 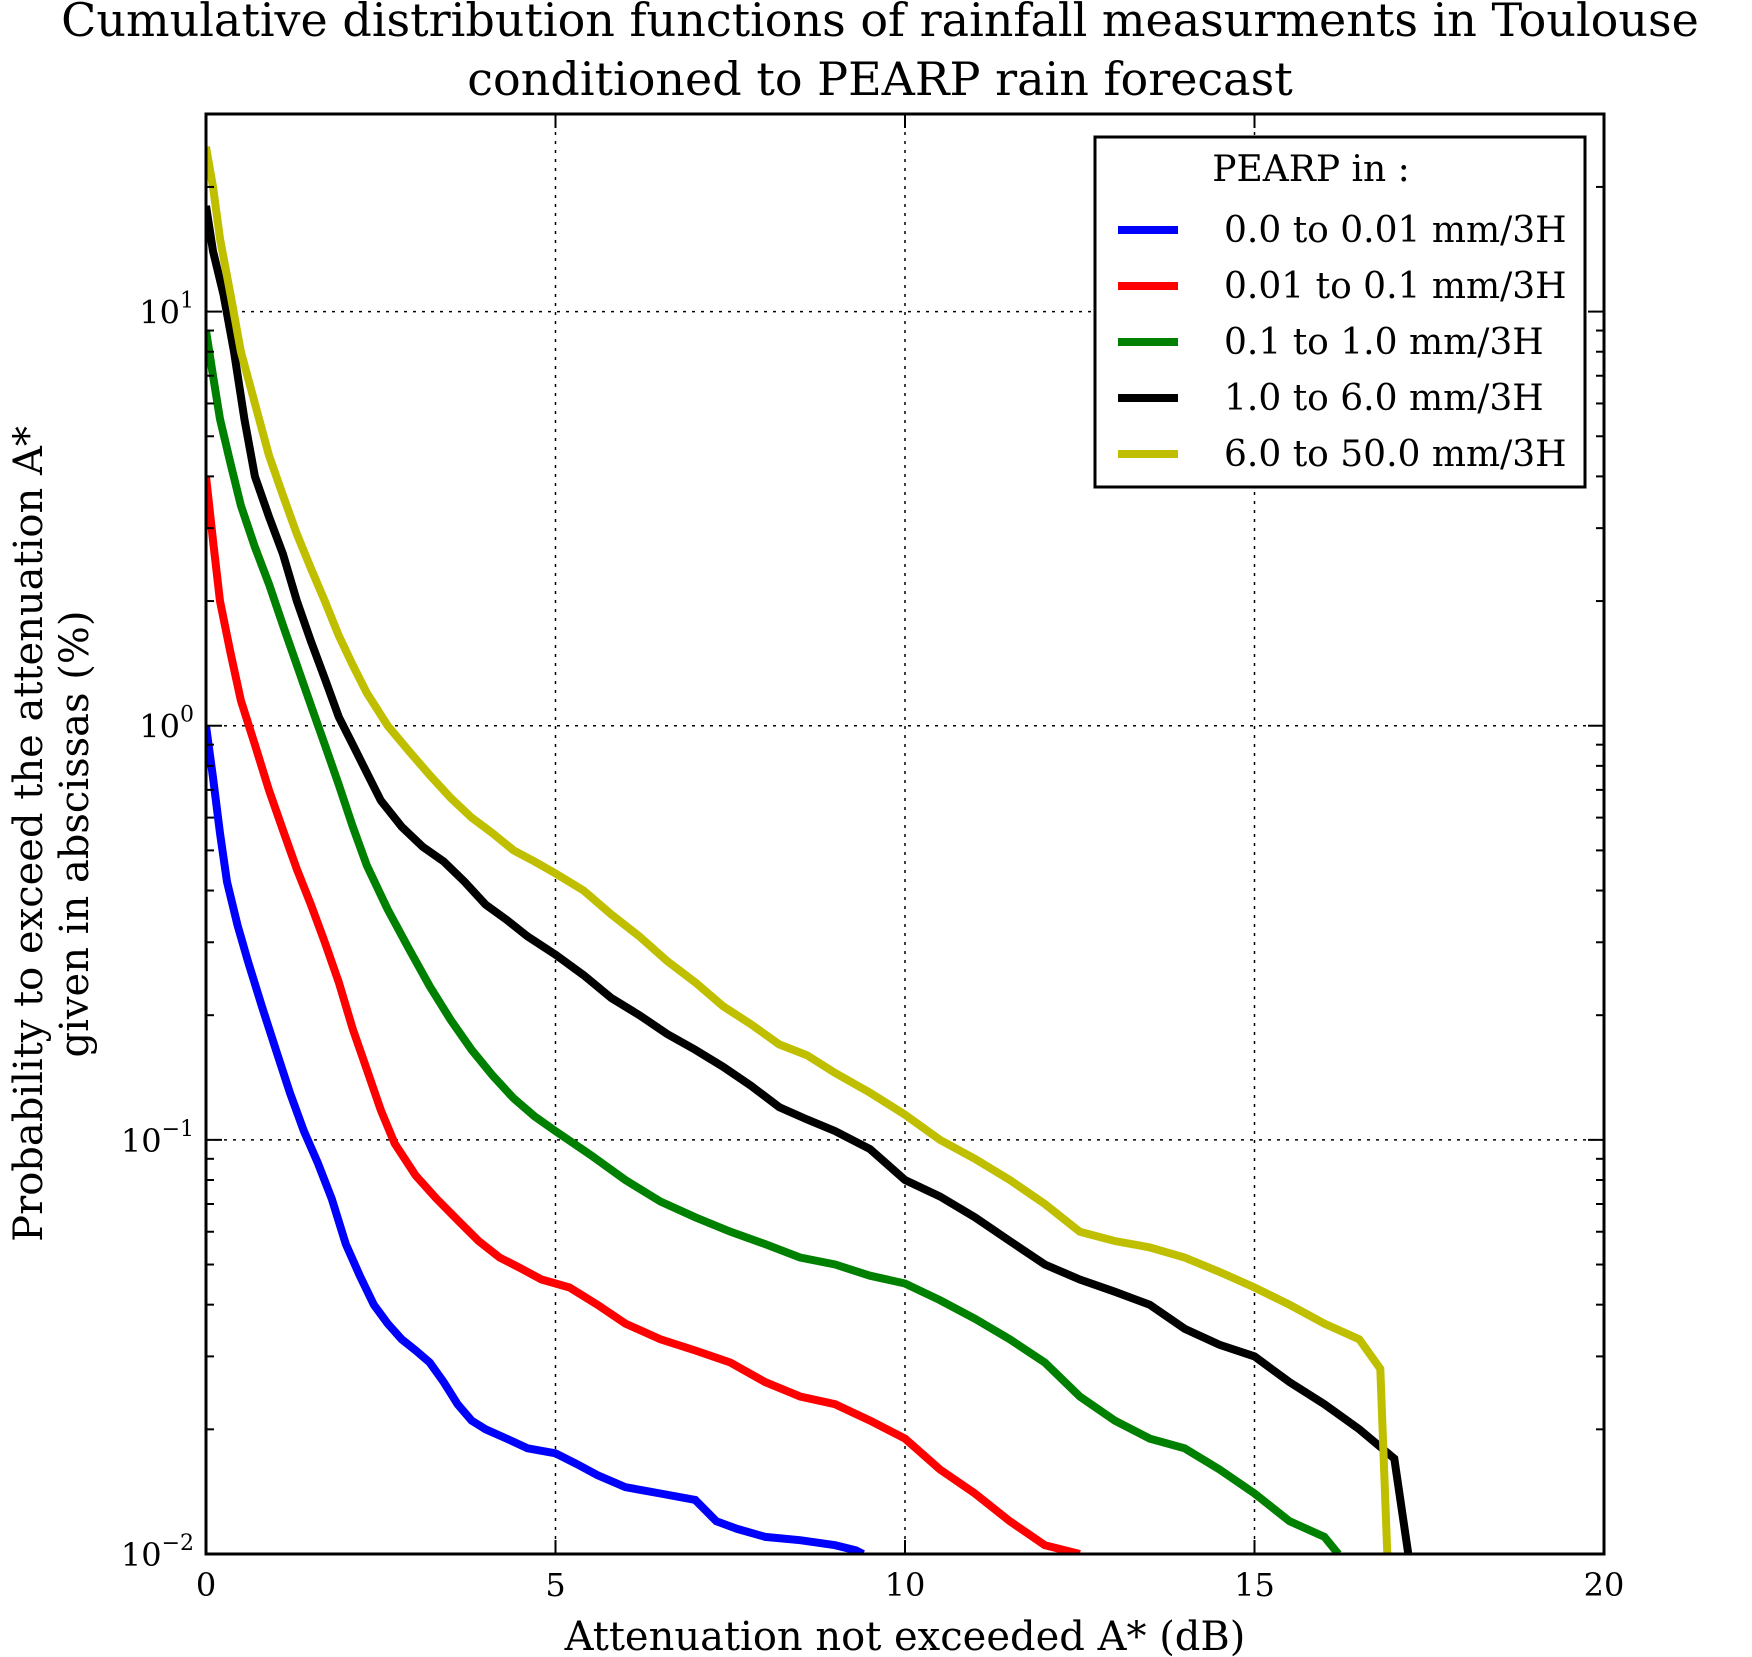 What do you see at coordinates (1311, 169) in the screenshot?
I see `legend-title: PEARP in :` at bounding box center [1311, 169].